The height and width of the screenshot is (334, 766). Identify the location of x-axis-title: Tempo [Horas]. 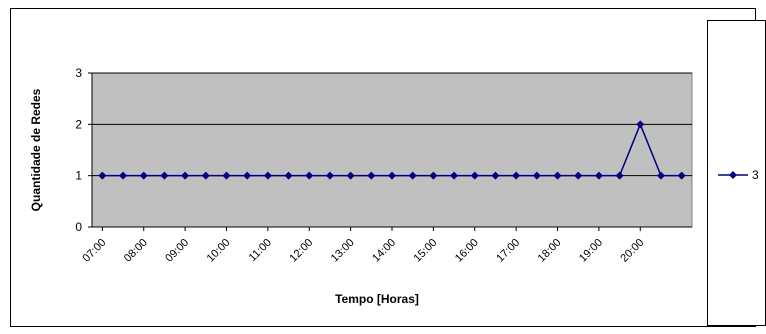
(377, 299).